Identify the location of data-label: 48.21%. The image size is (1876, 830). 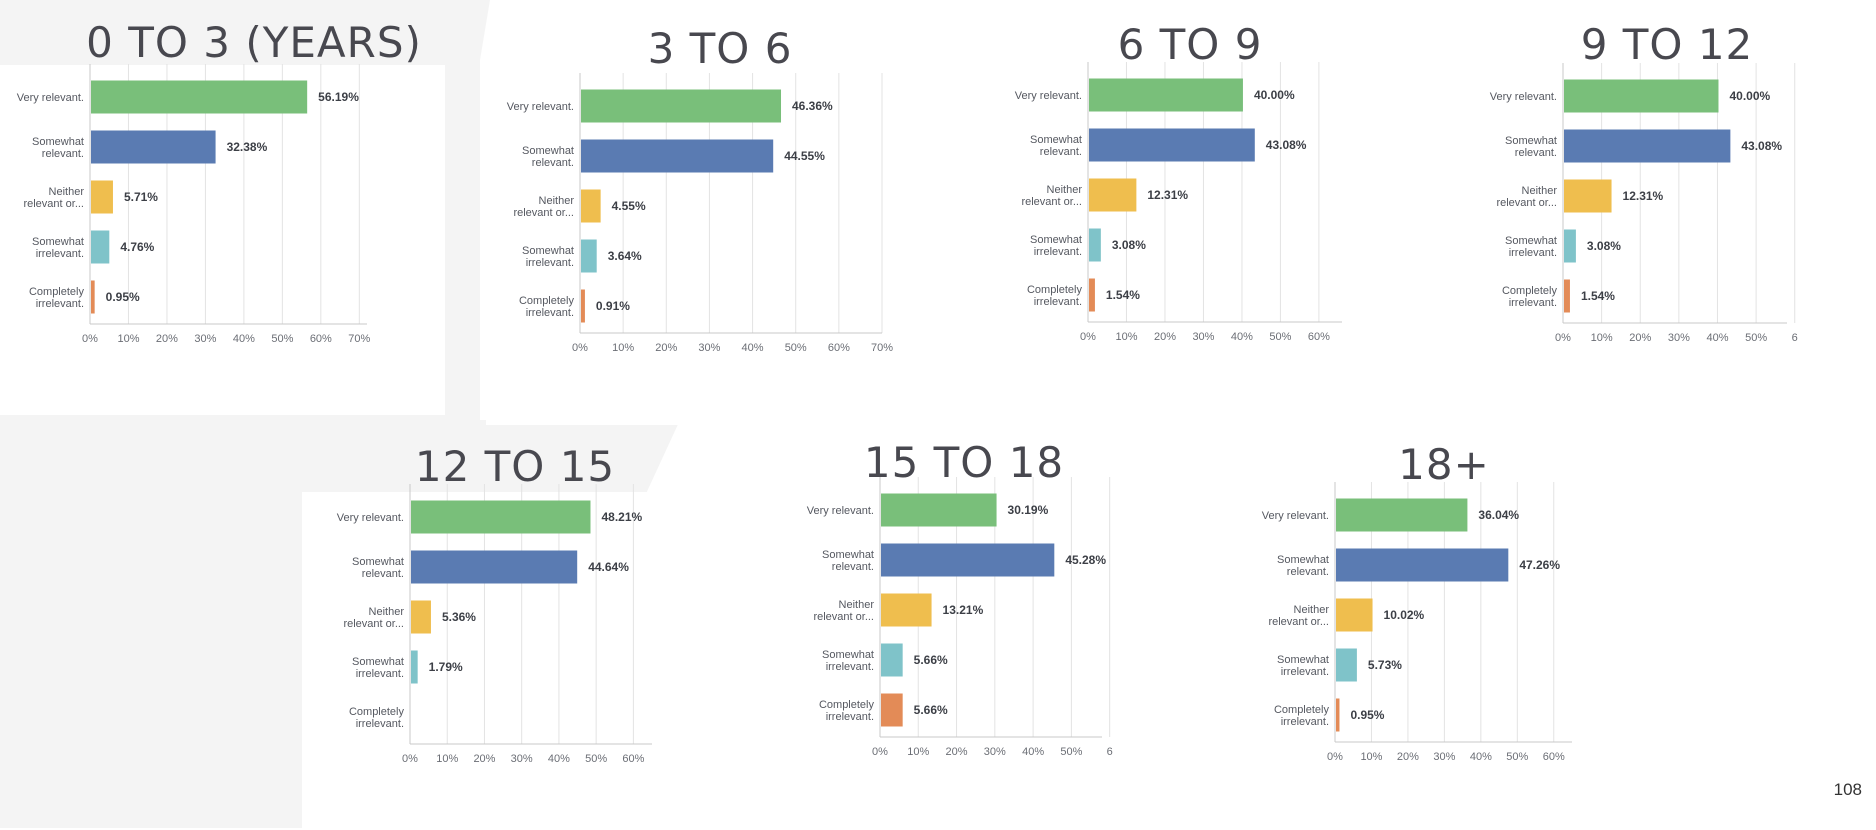
(621, 517).